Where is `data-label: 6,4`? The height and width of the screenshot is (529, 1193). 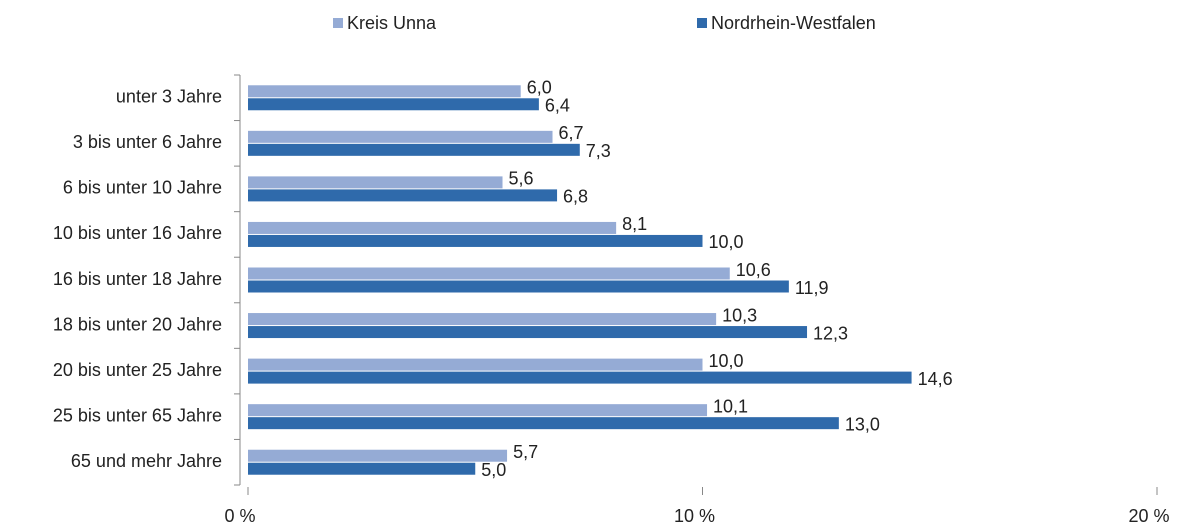
data-label: 6,4 is located at coordinates (557, 106).